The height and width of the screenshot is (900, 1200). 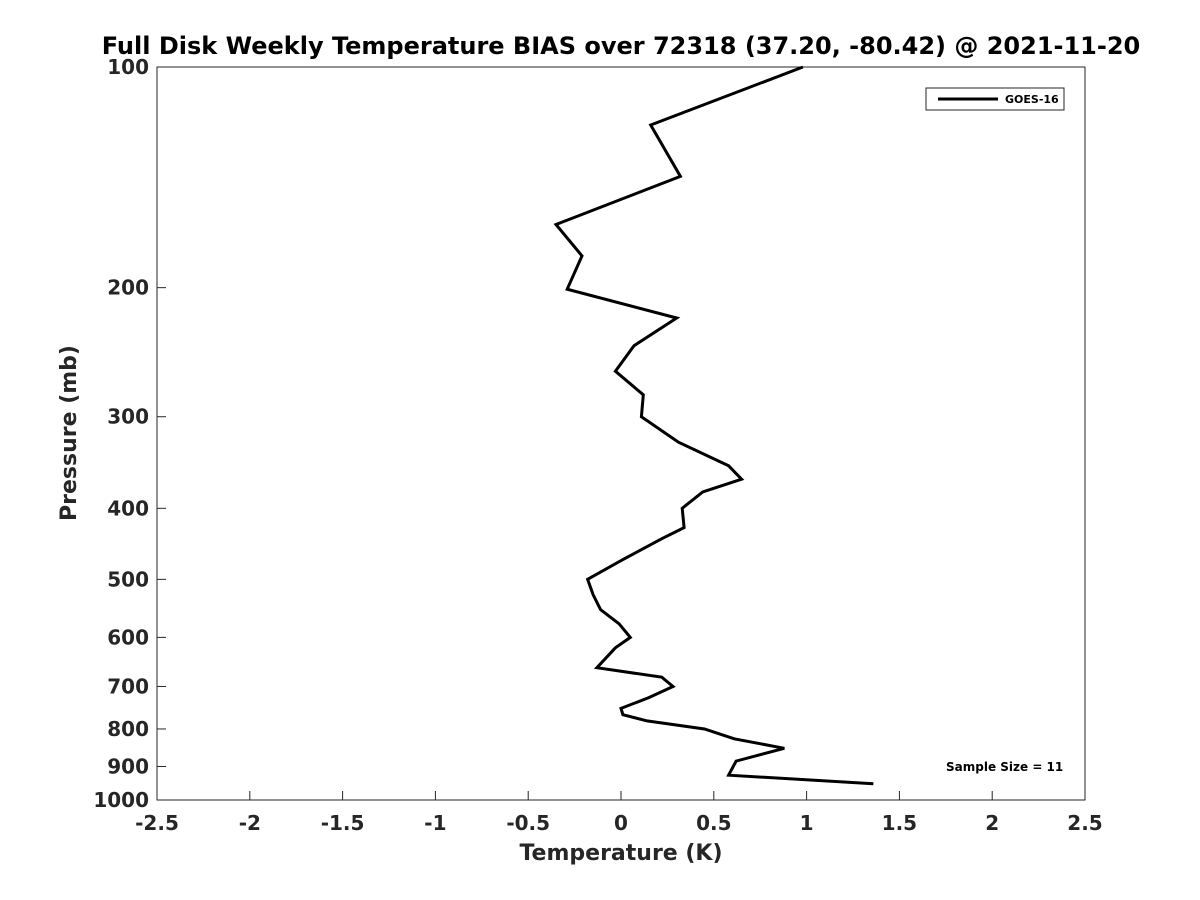 What do you see at coordinates (128, 67) in the screenshot?
I see `y-tick-label: 100` at bounding box center [128, 67].